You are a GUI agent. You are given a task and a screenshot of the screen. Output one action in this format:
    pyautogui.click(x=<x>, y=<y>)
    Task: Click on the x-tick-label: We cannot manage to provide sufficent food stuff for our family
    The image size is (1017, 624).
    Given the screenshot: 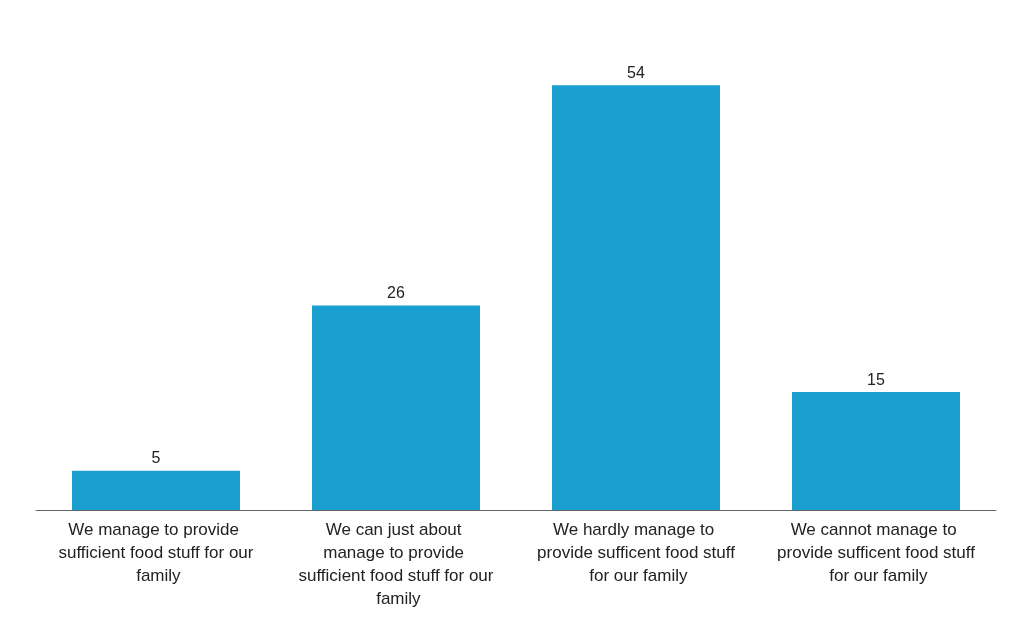 What is the action you would take?
    pyautogui.click(x=876, y=552)
    